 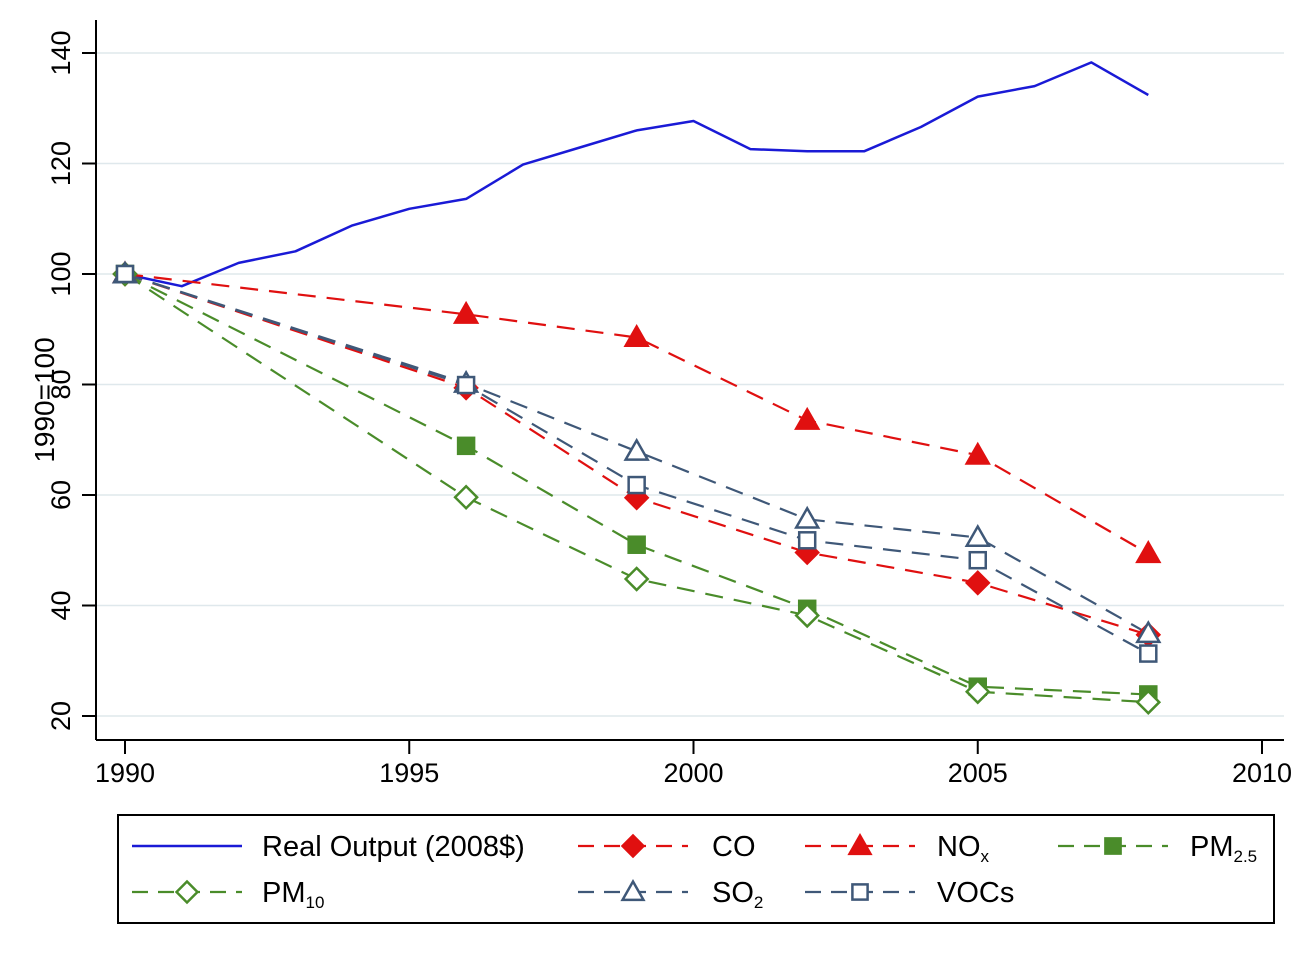 I want to click on y-tick-label: 100, so click(x=61, y=273).